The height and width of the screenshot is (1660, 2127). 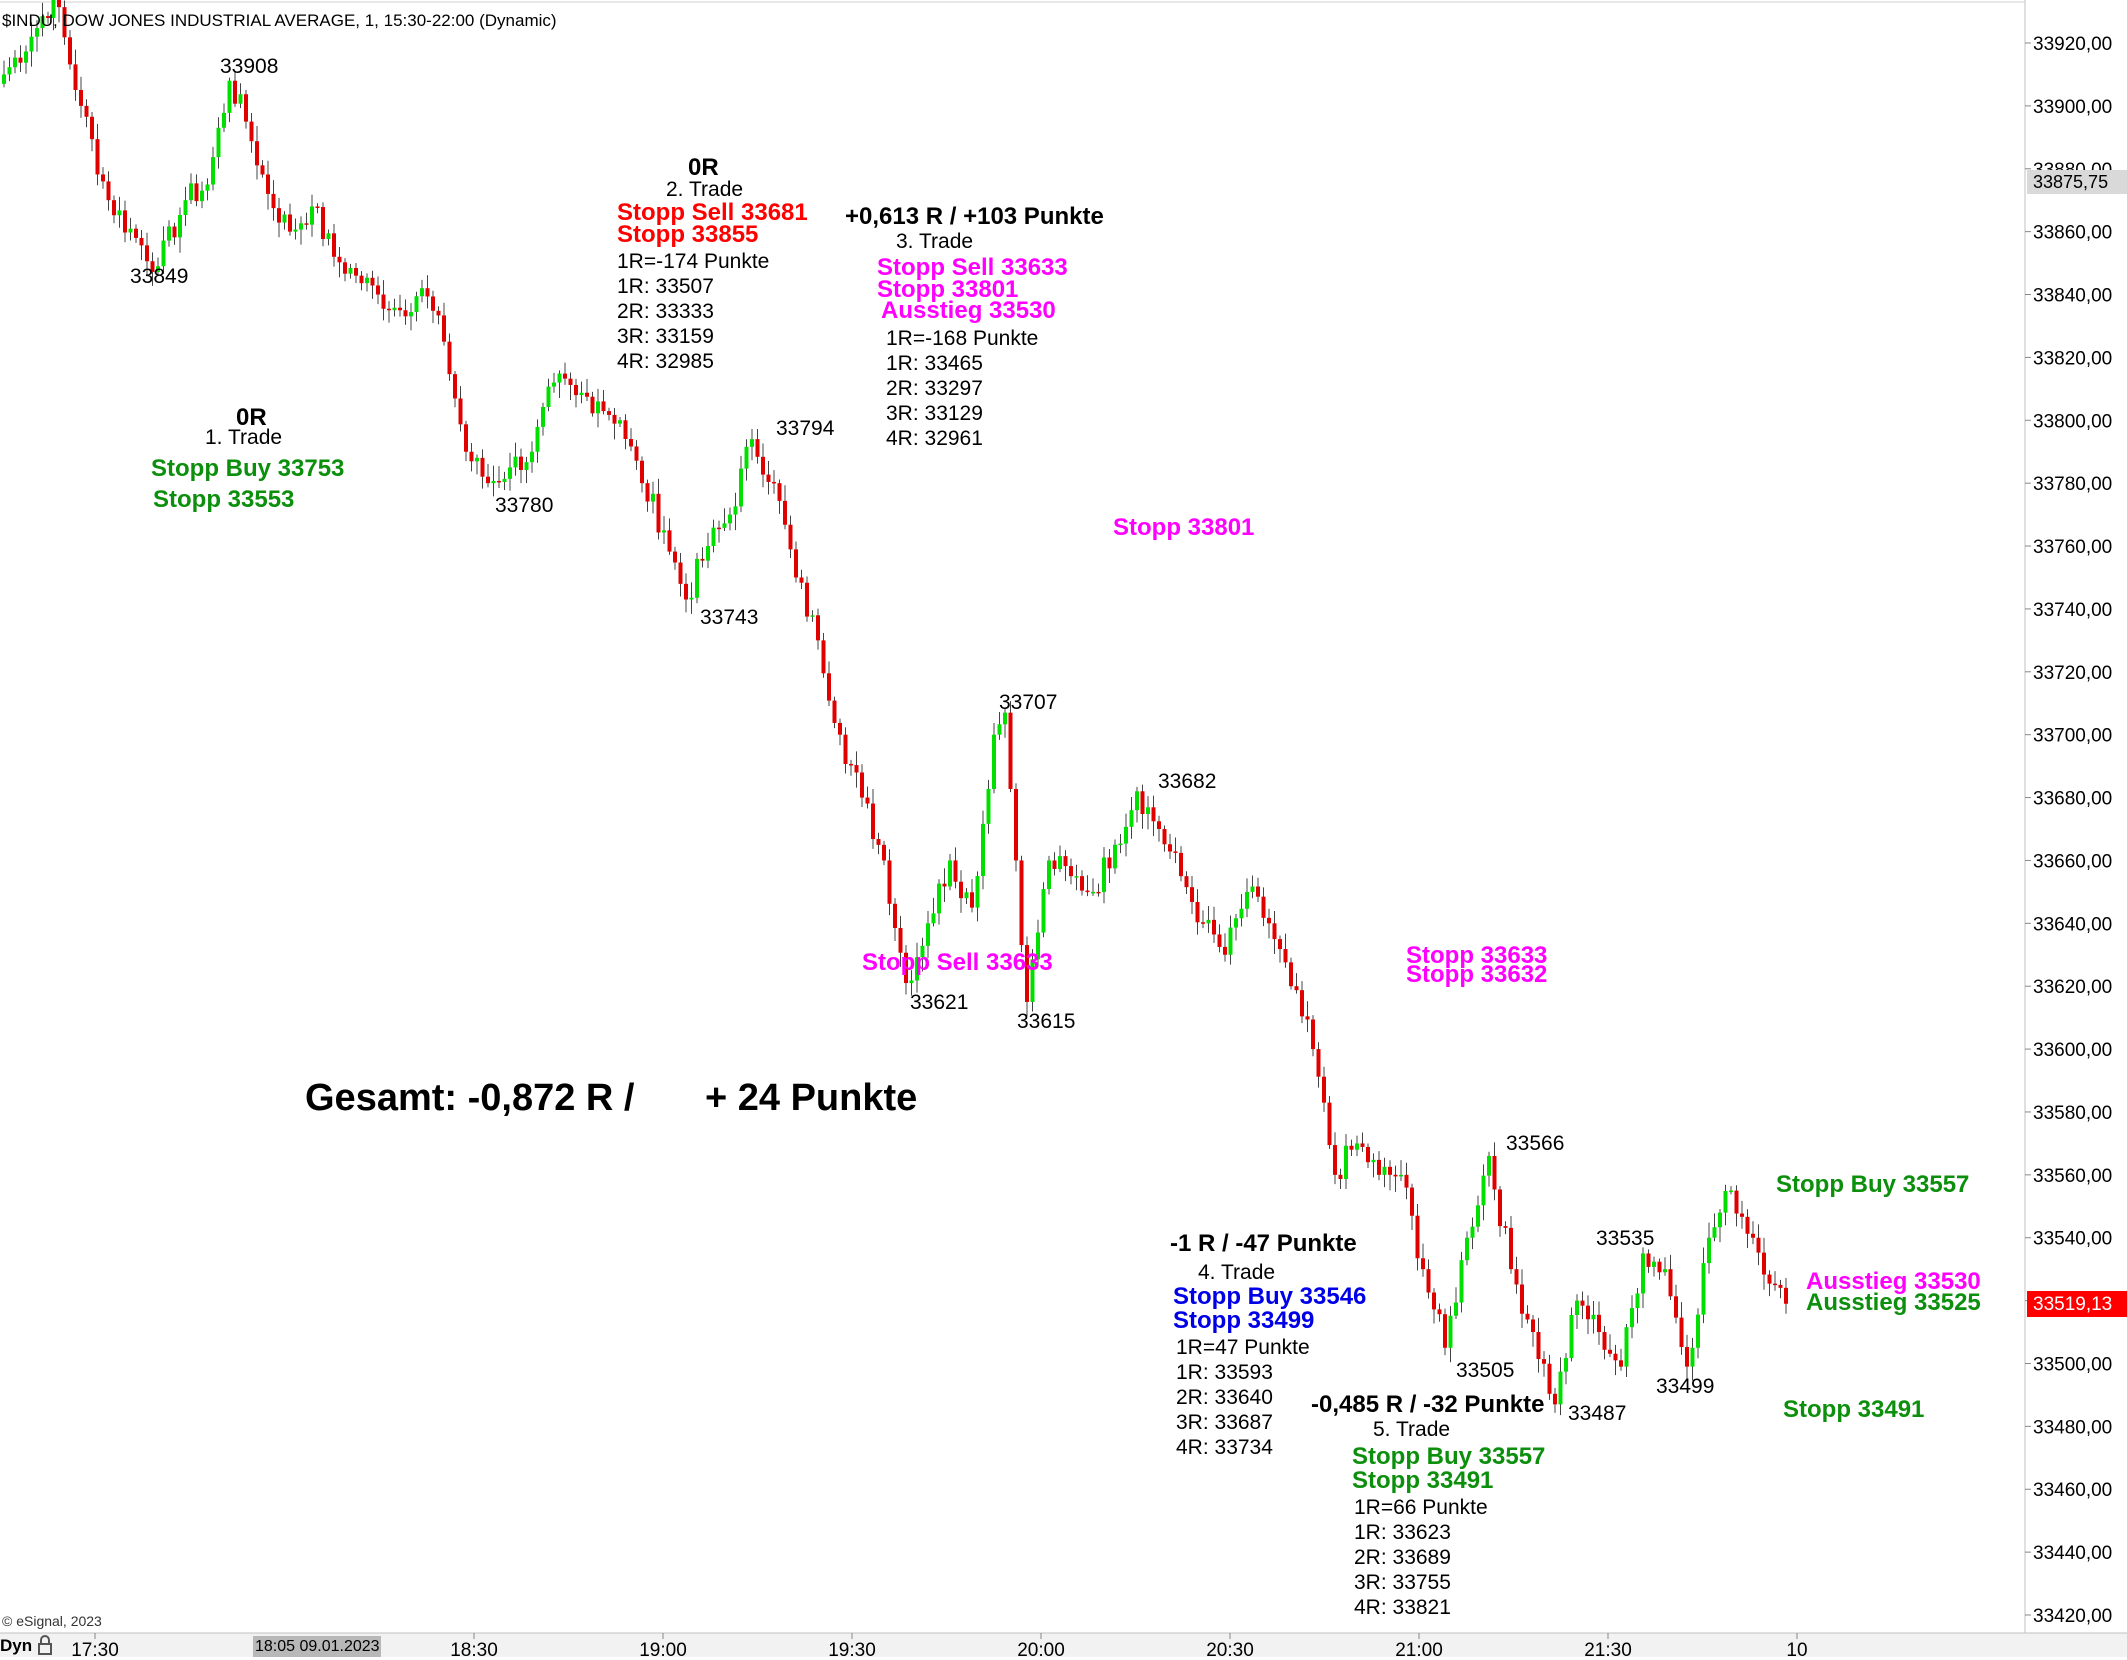 I want to click on price-tick-label: 33860,00, so click(x=2072, y=233).